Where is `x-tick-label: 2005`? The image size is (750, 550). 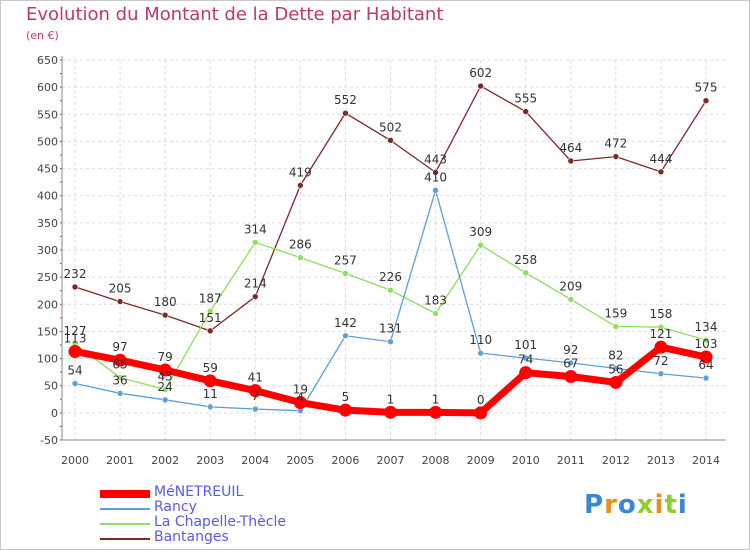
x-tick-label: 2005 is located at coordinates (300, 460).